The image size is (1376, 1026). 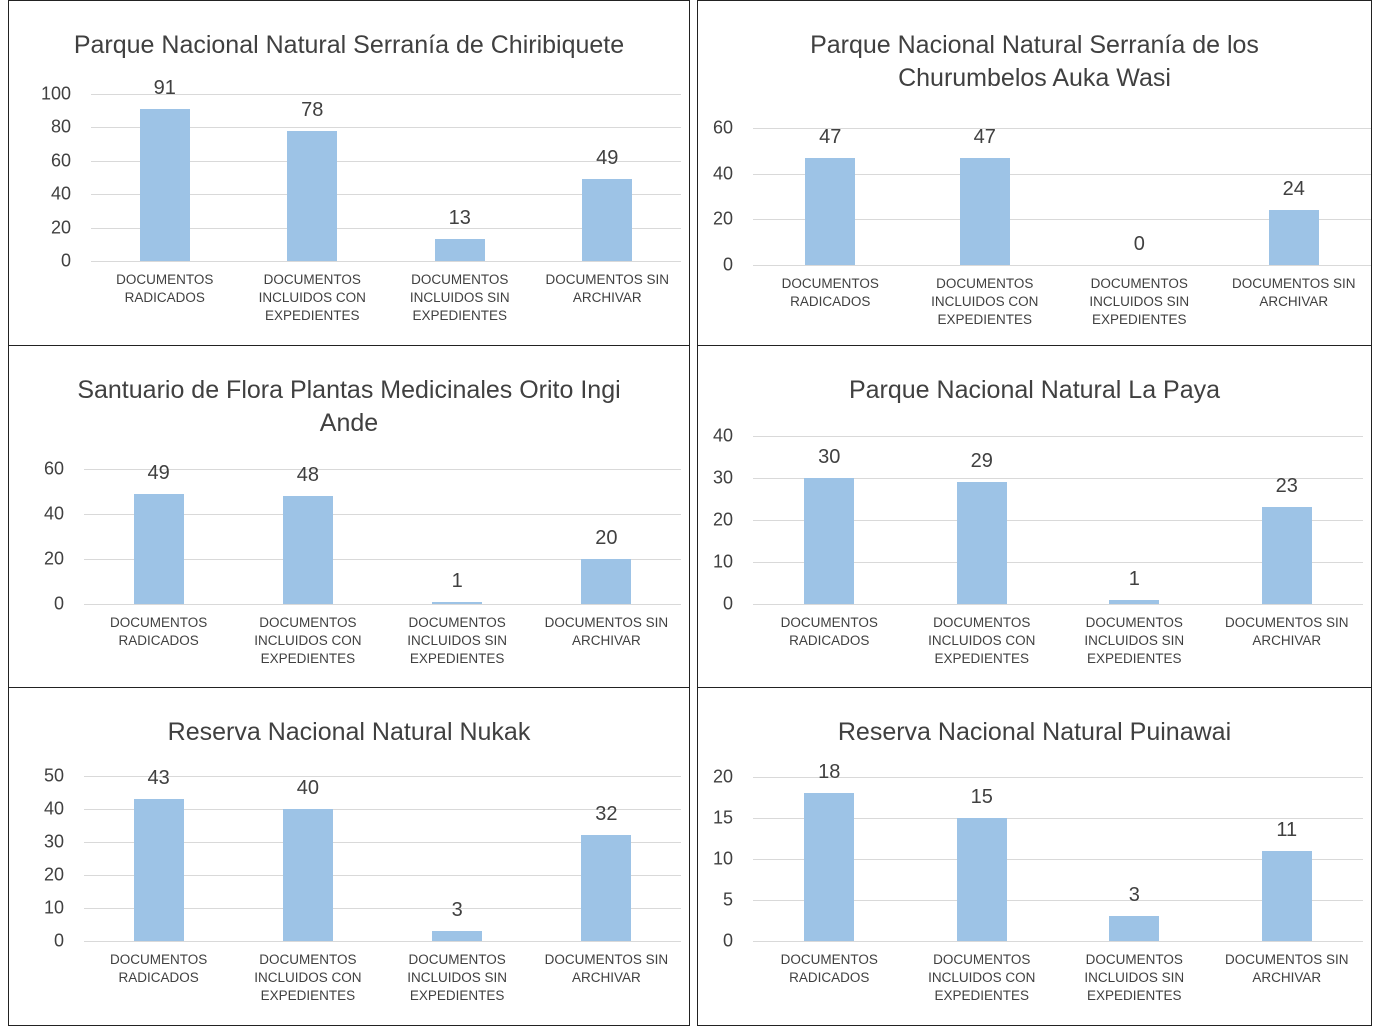 I want to click on y-tick-label: 100, so click(x=55, y=93).